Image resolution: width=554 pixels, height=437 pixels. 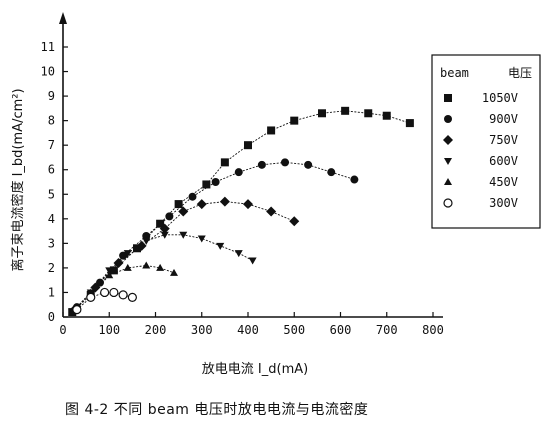 I want to click on y-tick-label: 3, so click(x=51, y=243).